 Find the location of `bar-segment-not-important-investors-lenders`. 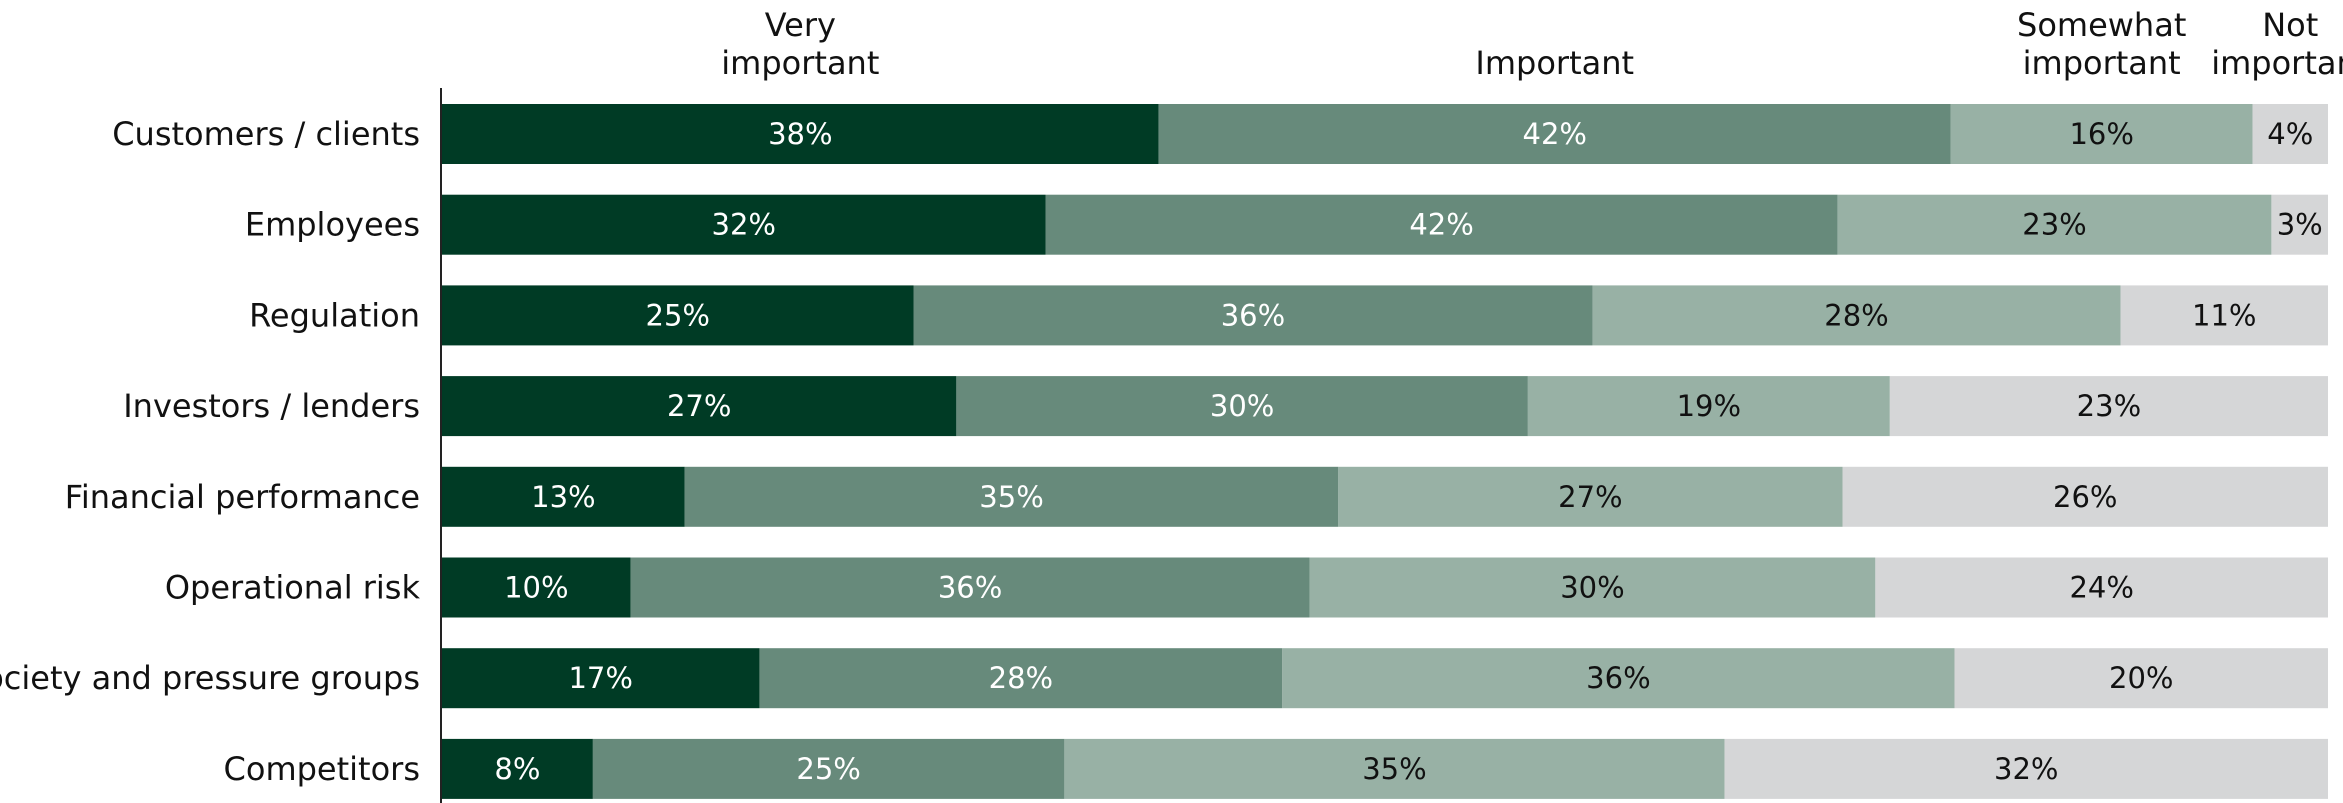

bar-segment-not-important-investors-lenders is located at coordinates (2108, 406).